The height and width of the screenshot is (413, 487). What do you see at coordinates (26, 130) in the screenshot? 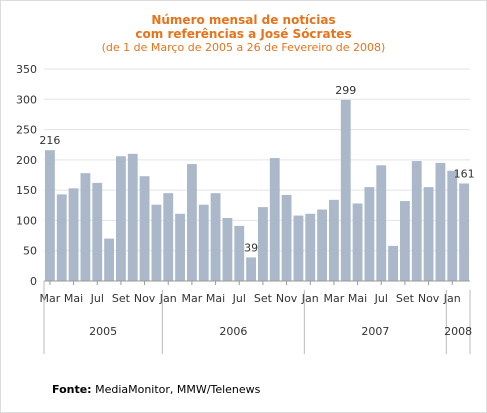
I see `y-tick-label: 250` at bounding box center [26, 130].